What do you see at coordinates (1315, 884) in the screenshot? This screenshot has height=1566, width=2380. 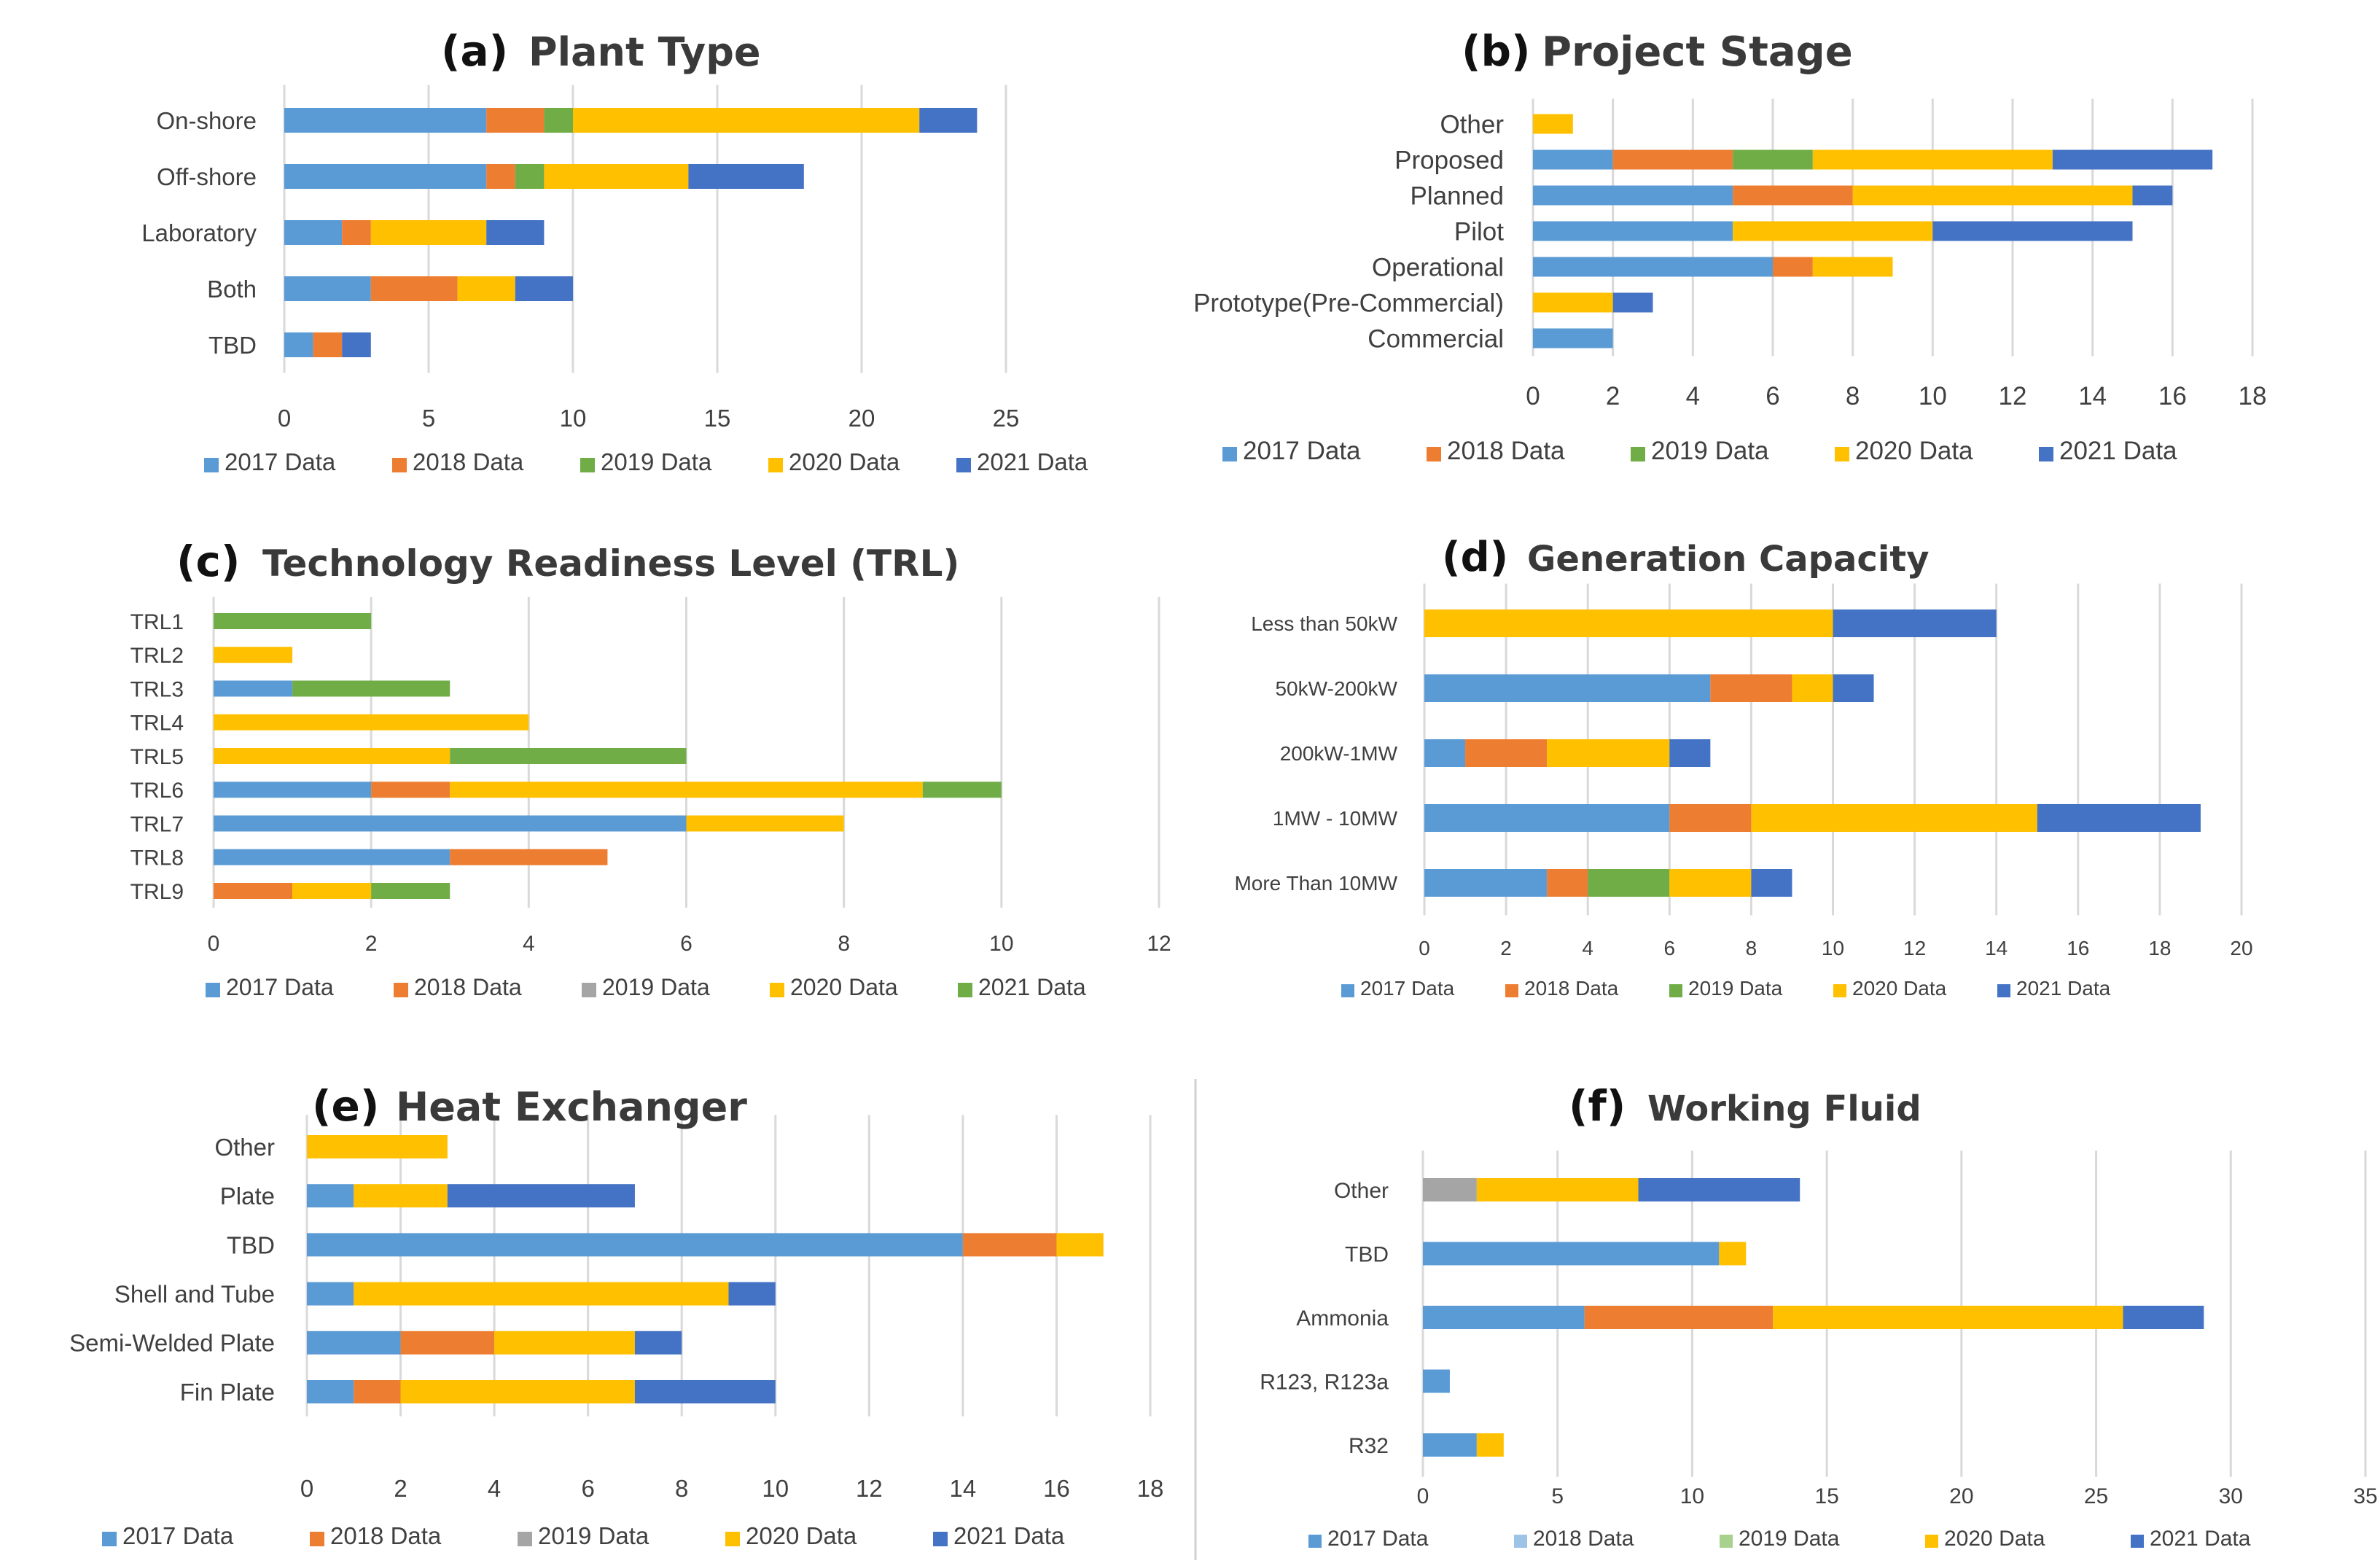 I see `category-label: More Than 10MW` at bounding box center [1315, 884].